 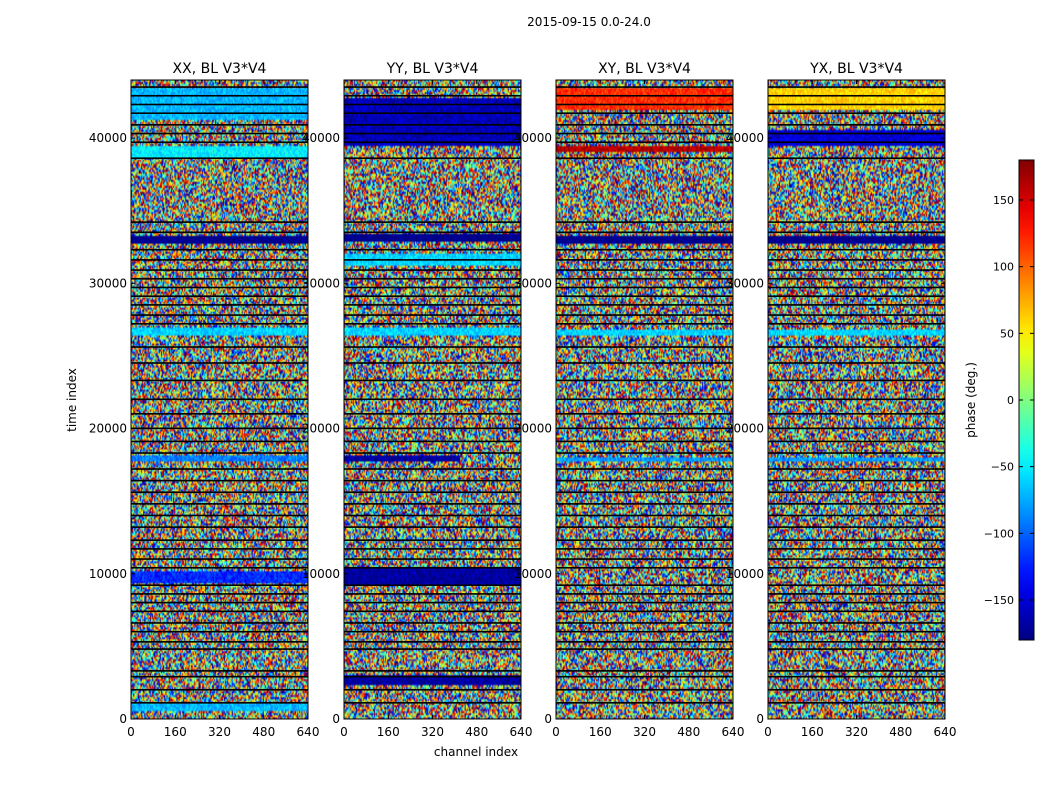 What do you see at coordinates (589, 22) in the screenshot?
I see `figure-suptitle: 2015-09-15 0.0-24.0` at bounding box center [589, 22].